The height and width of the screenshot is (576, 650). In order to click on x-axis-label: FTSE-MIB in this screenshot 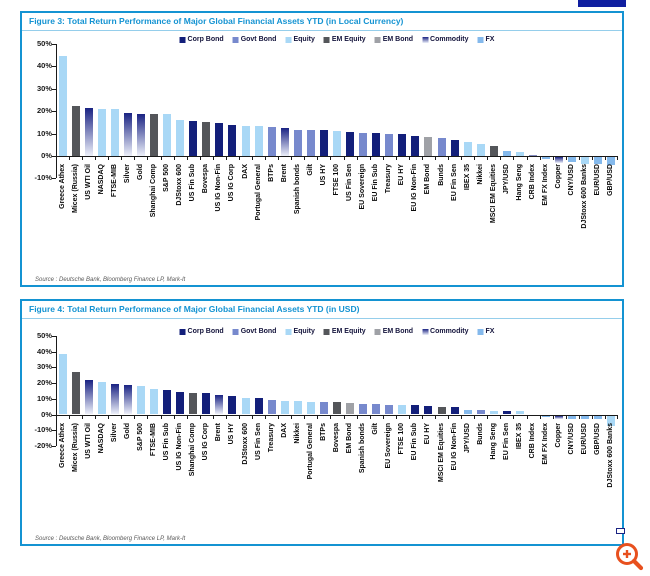, I will do `click(154, 439)`.